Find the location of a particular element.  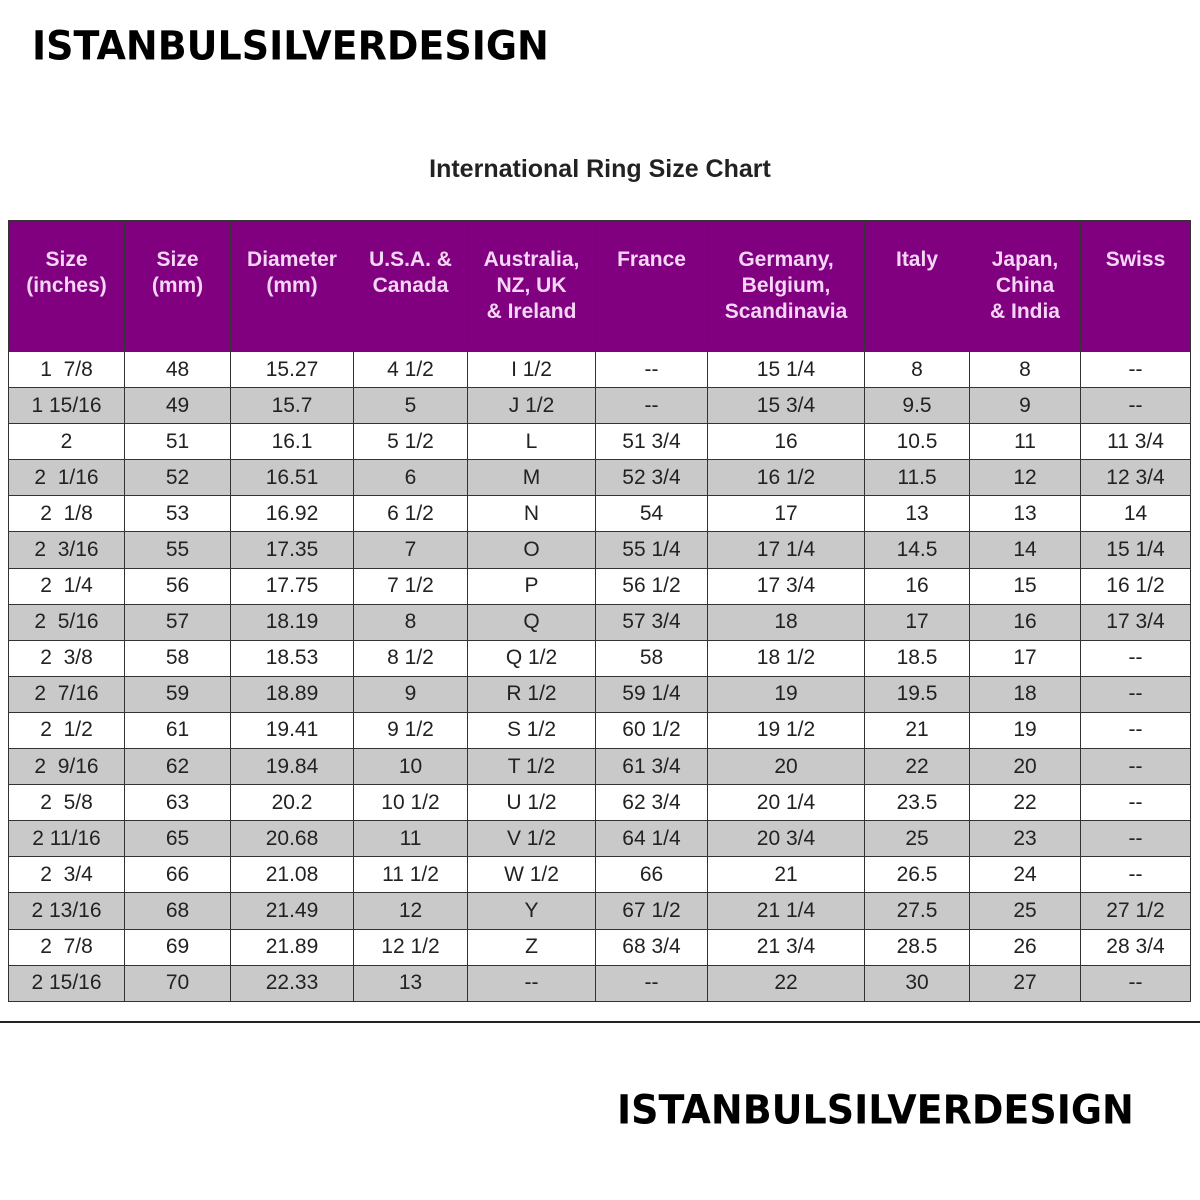

table-cell: 9.5 is located at coordinates (917, 406).